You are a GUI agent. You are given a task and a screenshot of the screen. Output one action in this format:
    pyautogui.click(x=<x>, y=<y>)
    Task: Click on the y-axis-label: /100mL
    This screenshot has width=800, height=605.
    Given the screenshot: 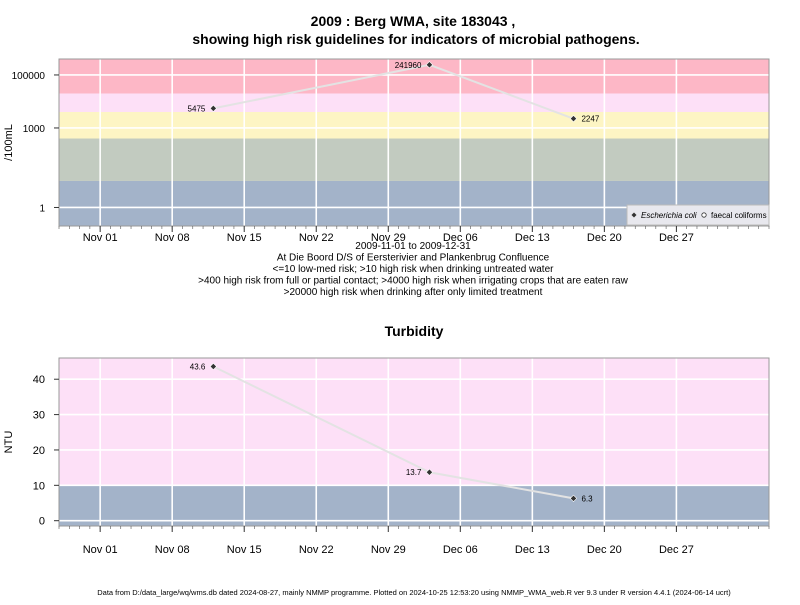 What is the action you would take?
    pyautogui.click(x=9, y=142)
    